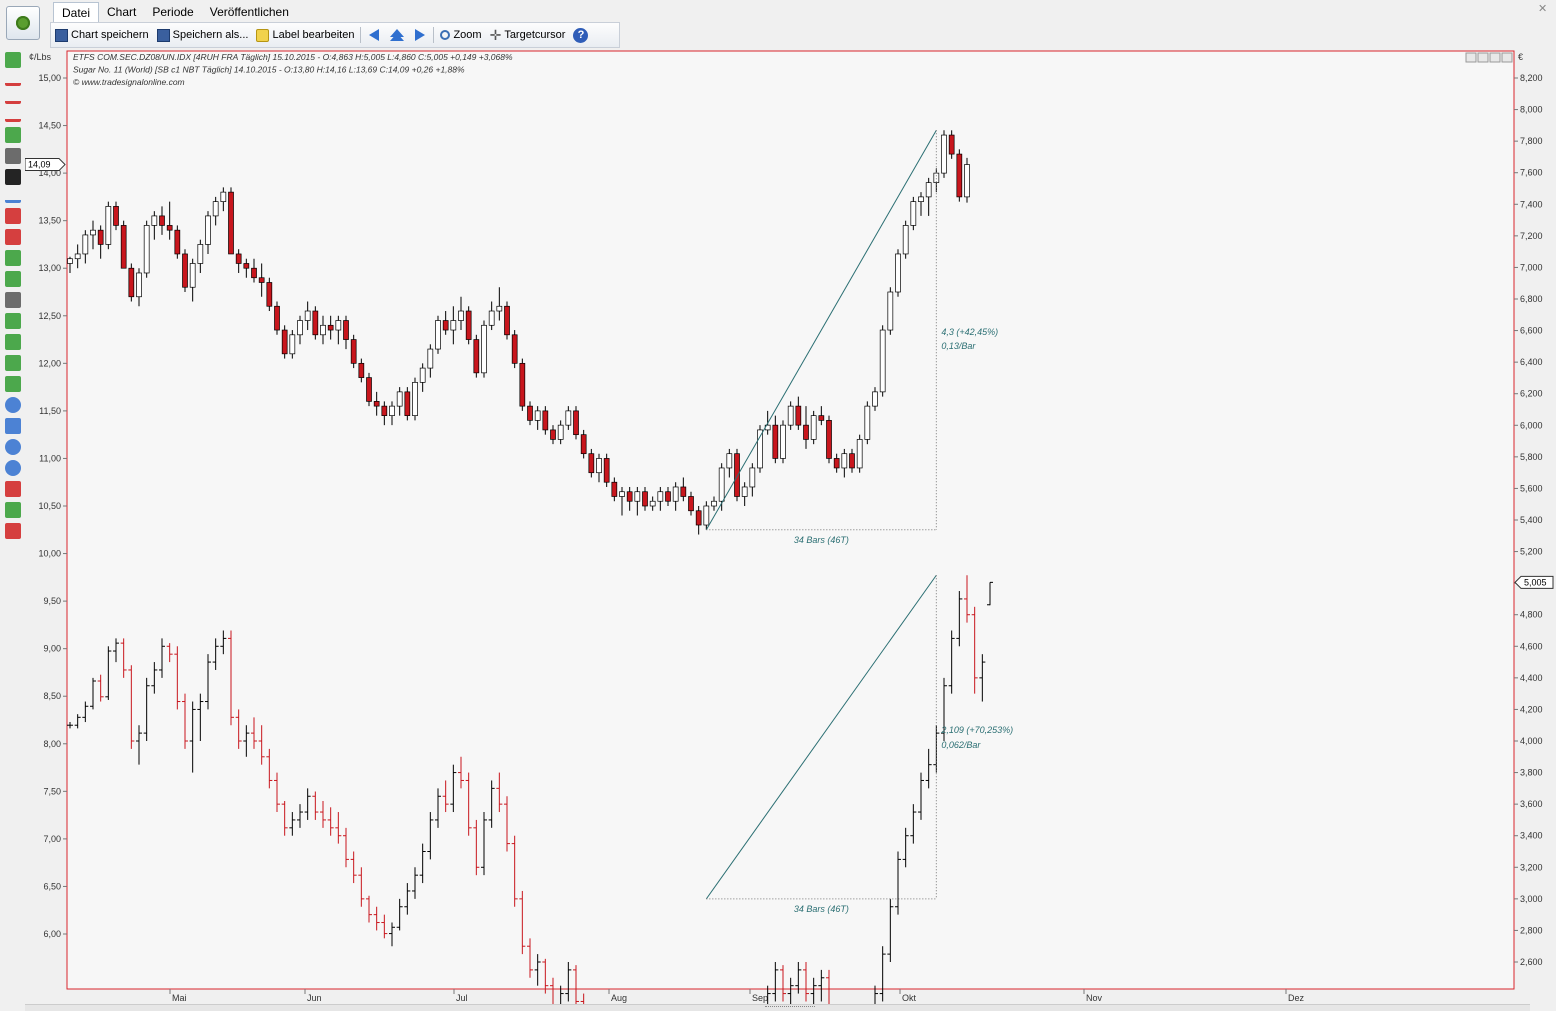 The height and width of the screenshot is (1011, 1556). Describe the element at coordinates (13, 156) in the screenshot. I see `pencil-icon` at that location.